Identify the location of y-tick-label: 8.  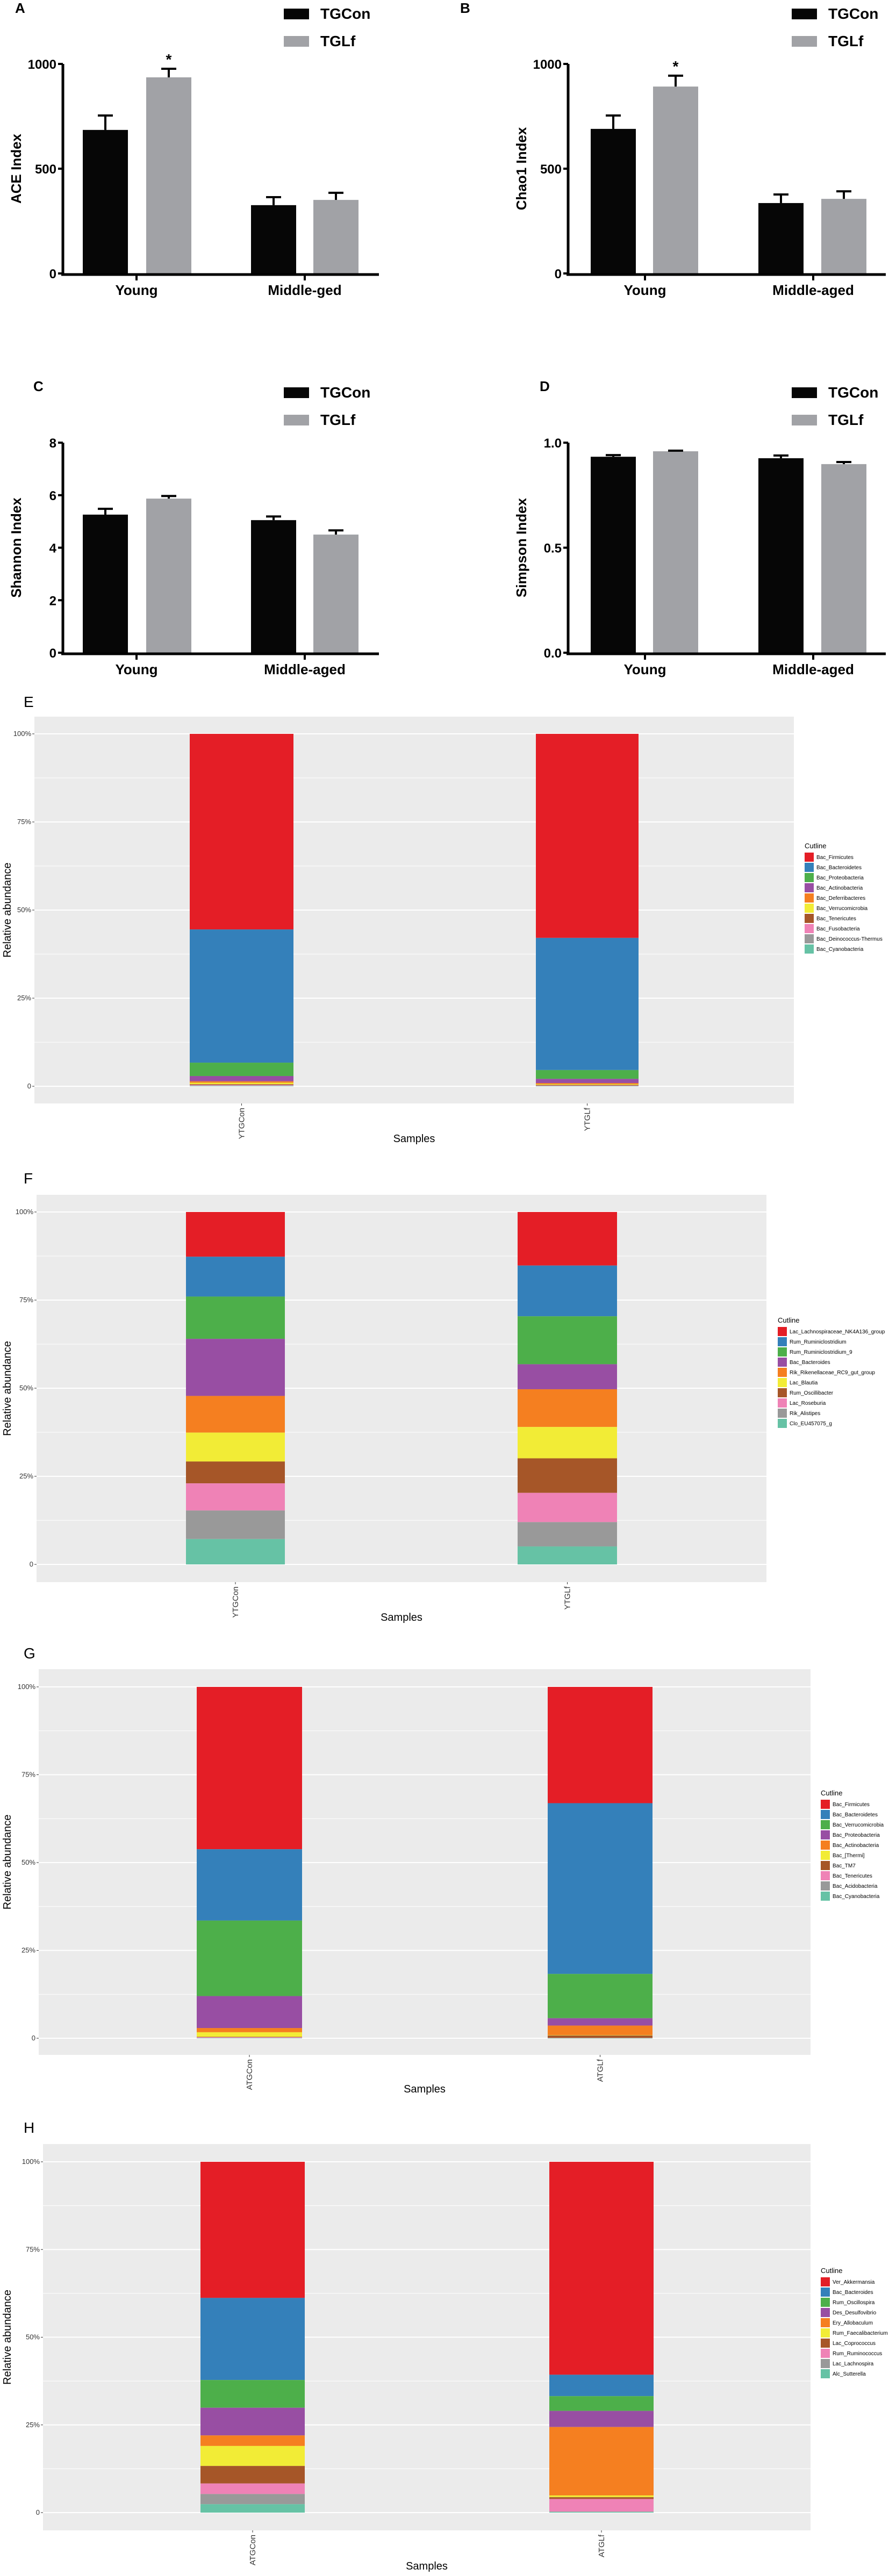
(52, 444).